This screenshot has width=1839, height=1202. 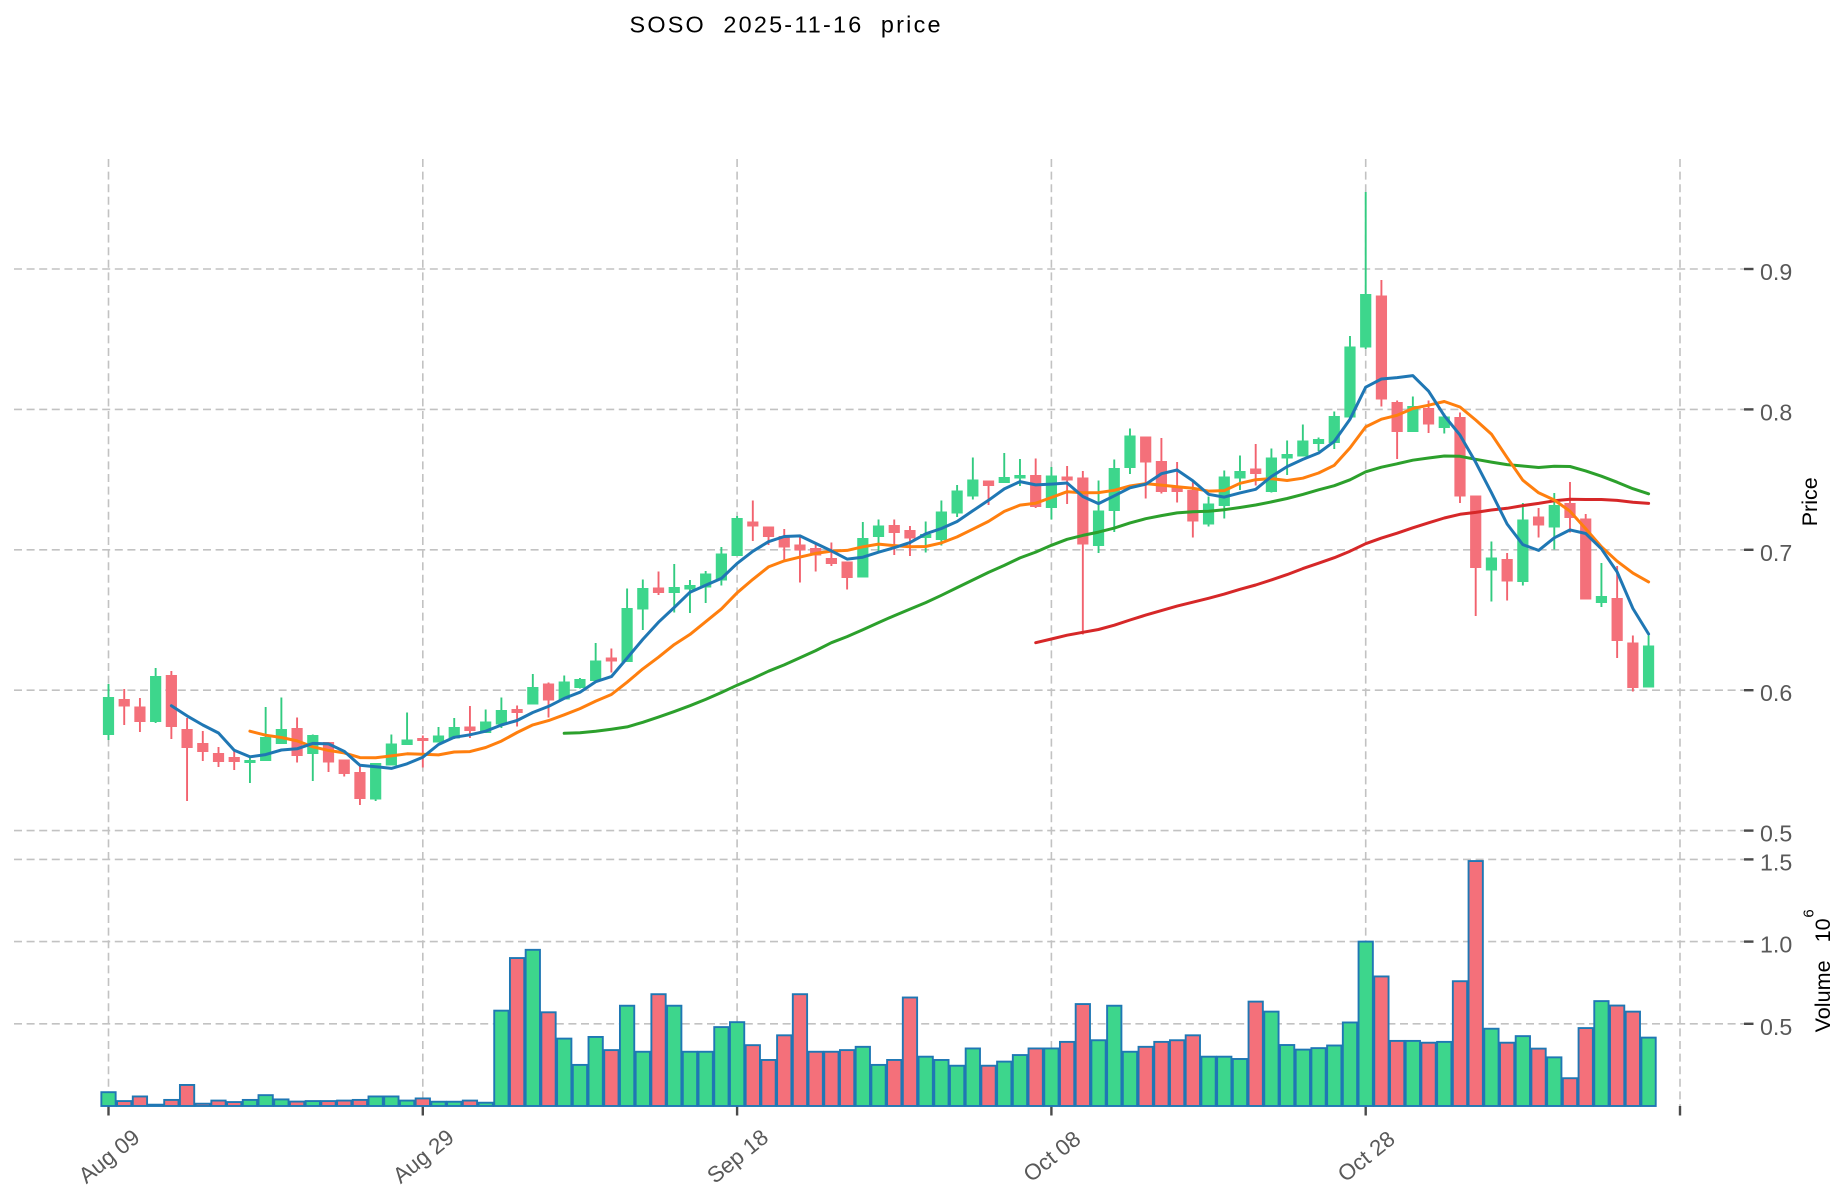 I want to click on svg-text: Price, so click(x=1810, y=501).